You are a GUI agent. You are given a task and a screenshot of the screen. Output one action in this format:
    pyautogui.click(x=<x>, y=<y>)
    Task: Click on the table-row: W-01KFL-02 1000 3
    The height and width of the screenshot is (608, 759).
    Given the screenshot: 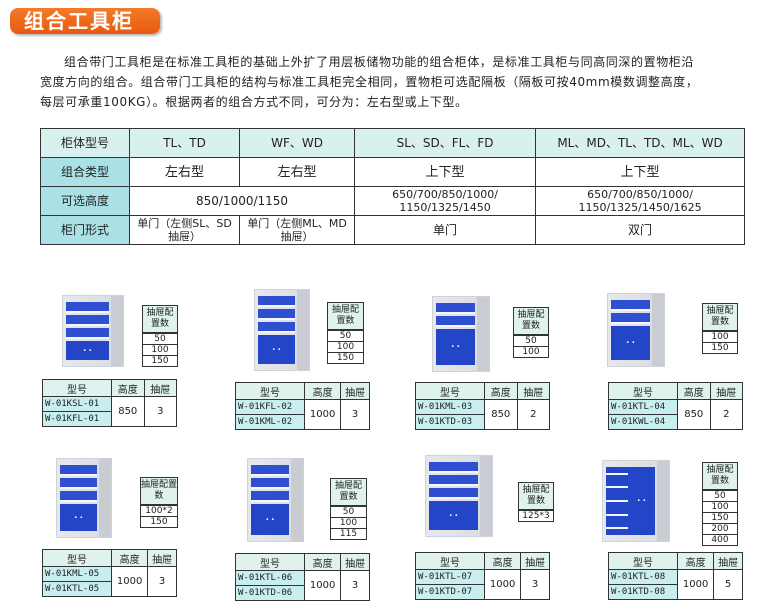 What is the action you would take?
    pyautogui.click(x=302, y=414)
    